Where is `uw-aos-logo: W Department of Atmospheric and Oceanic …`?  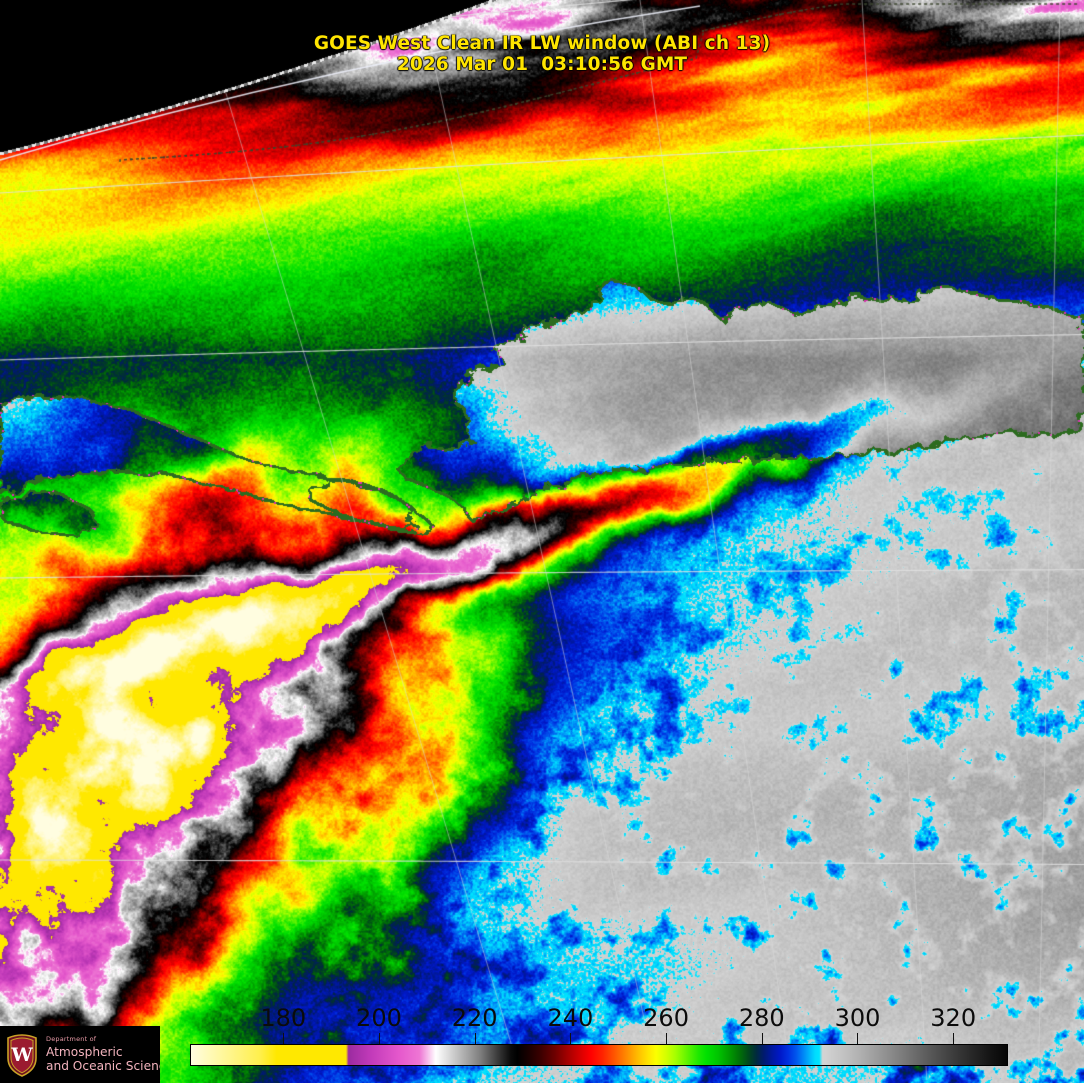
uw-aos-logo: W Department of Atmospheric and Oceanic … is located at coordinates (80, 1054).